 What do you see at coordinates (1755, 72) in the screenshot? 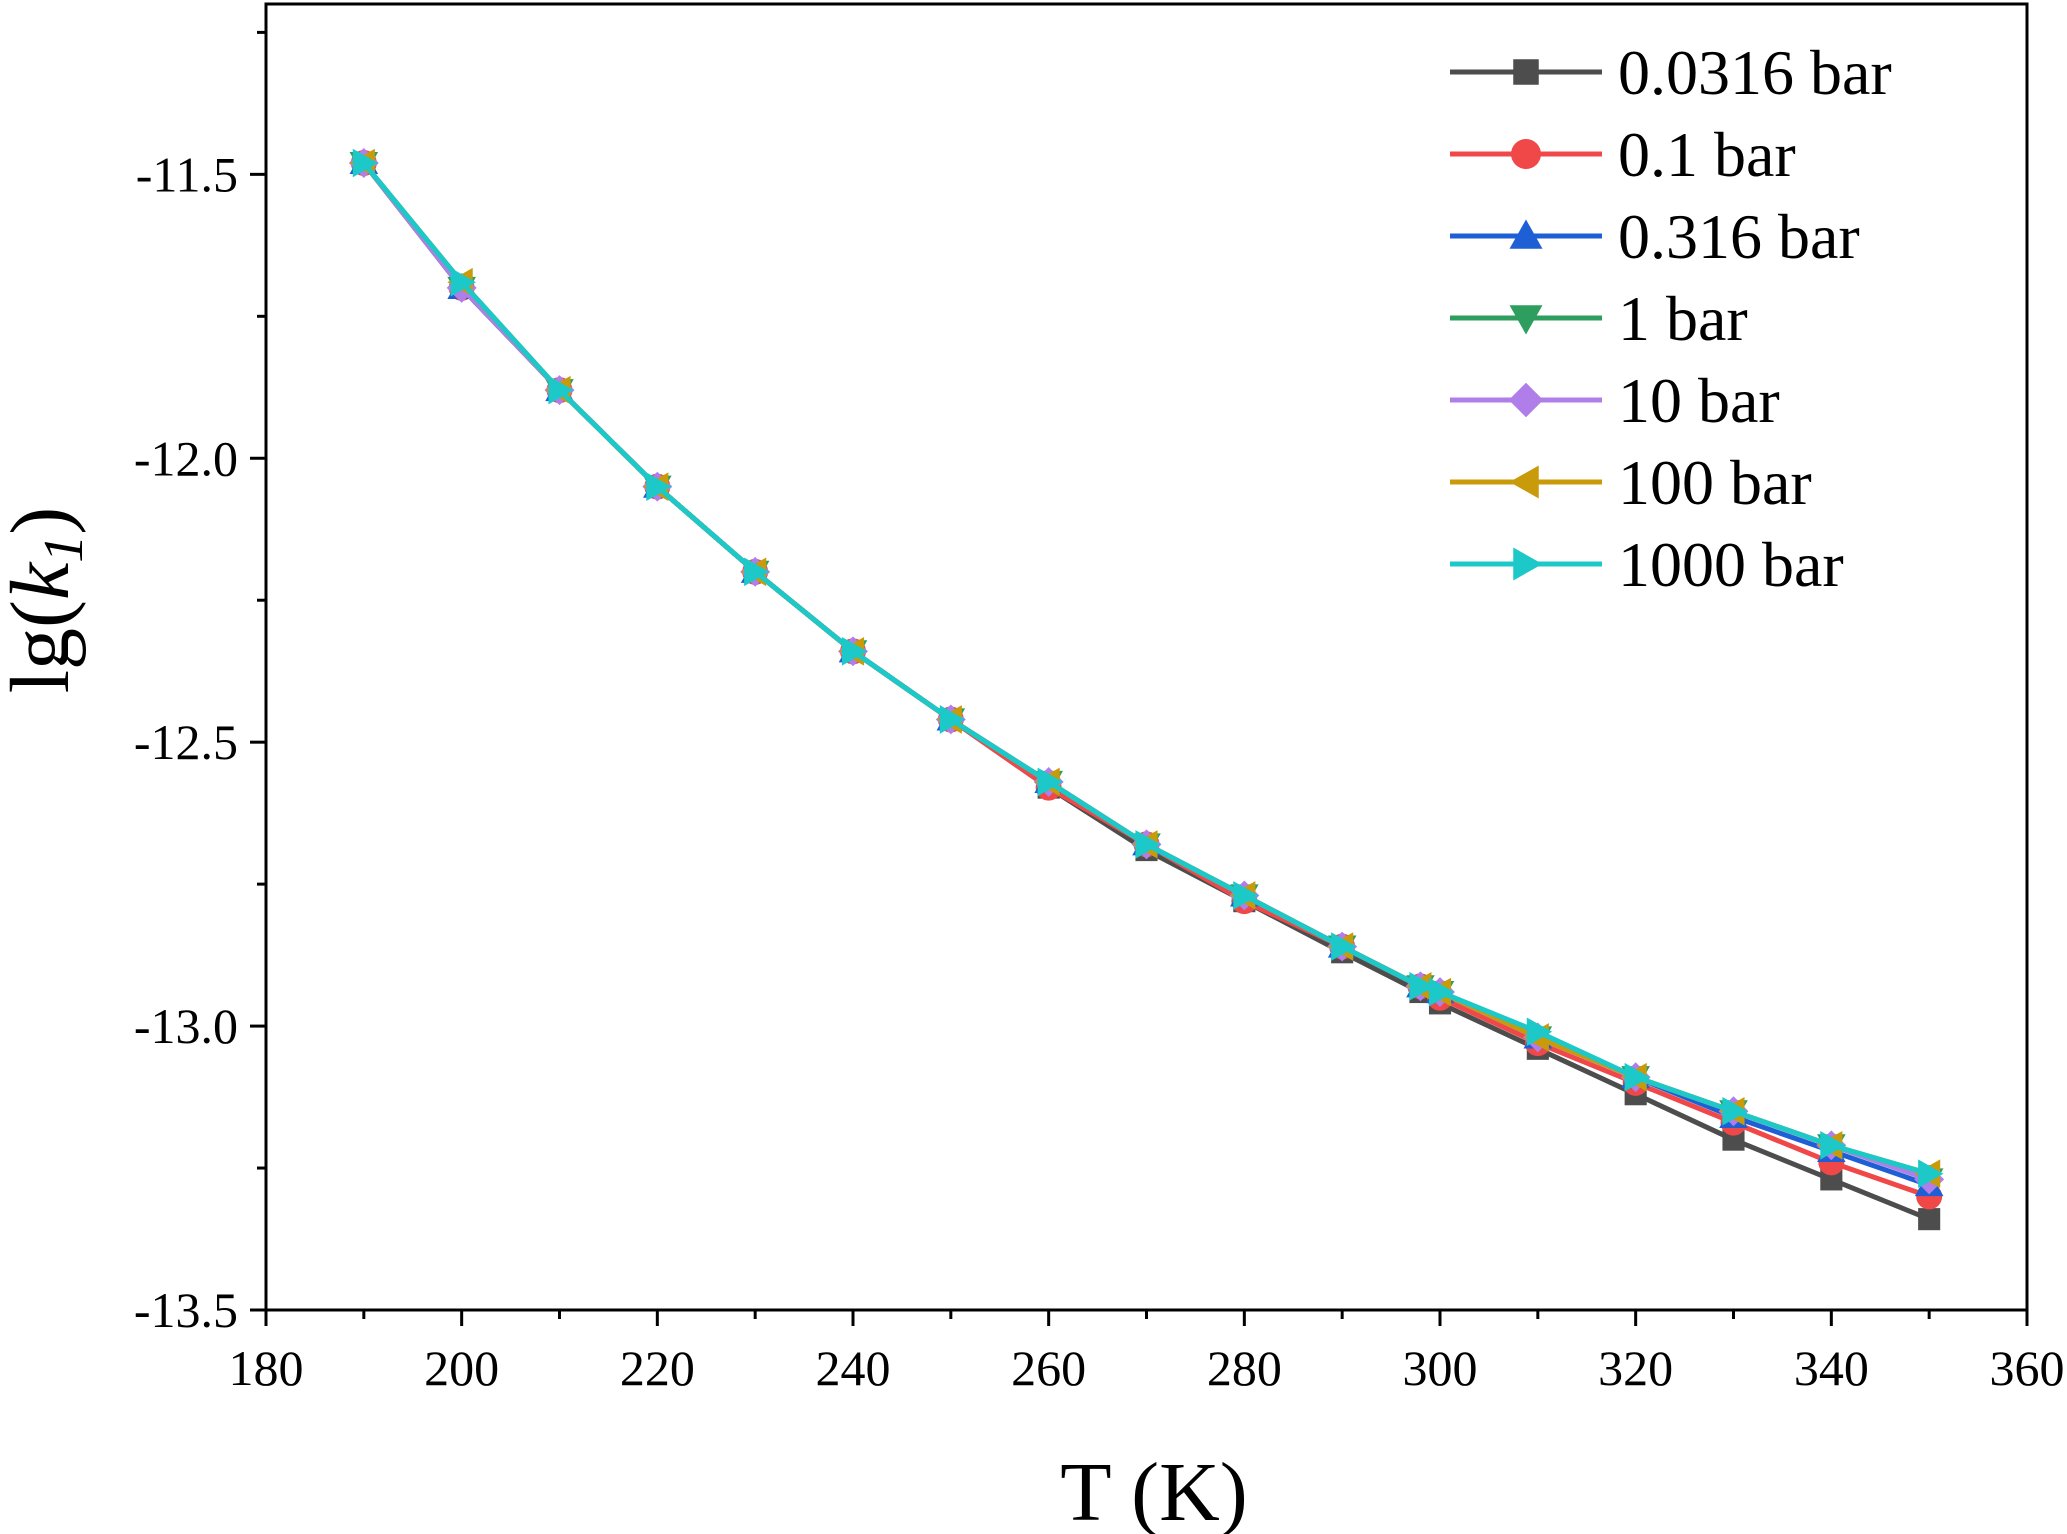
I see `legend-label: 0.0316 bar` at bounding box center [1755, 72].